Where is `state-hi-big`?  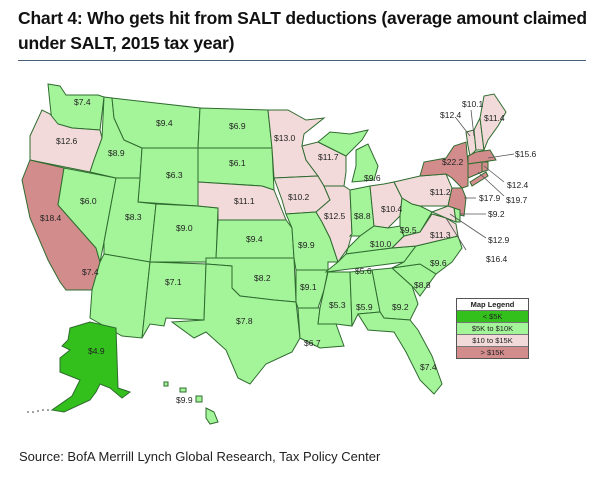 state-hi-big is located at coordinates (212, 416).